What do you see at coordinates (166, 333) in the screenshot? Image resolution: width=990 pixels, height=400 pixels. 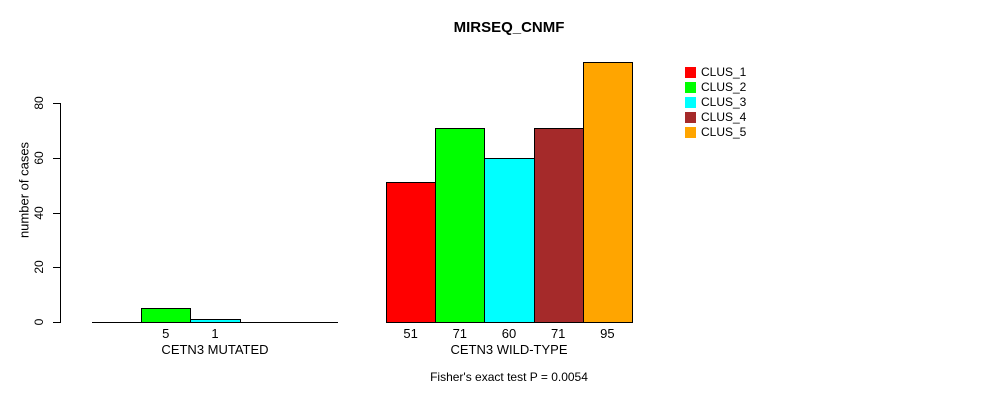 I see `bar-value-label: 5` at bounding box center [166, 333].